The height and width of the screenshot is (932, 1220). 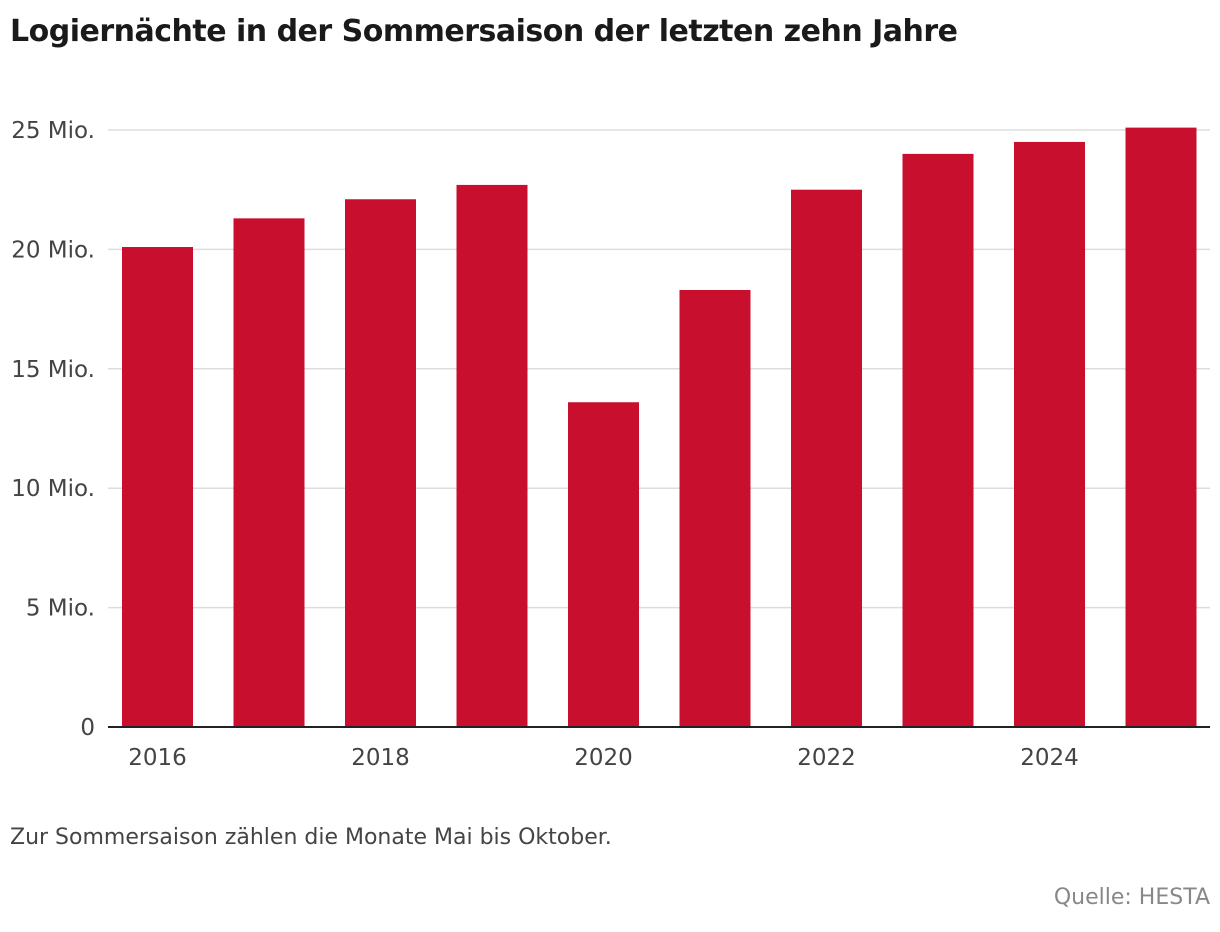 I want to click on y-tick-label: 0, so click(x=87, y=728).